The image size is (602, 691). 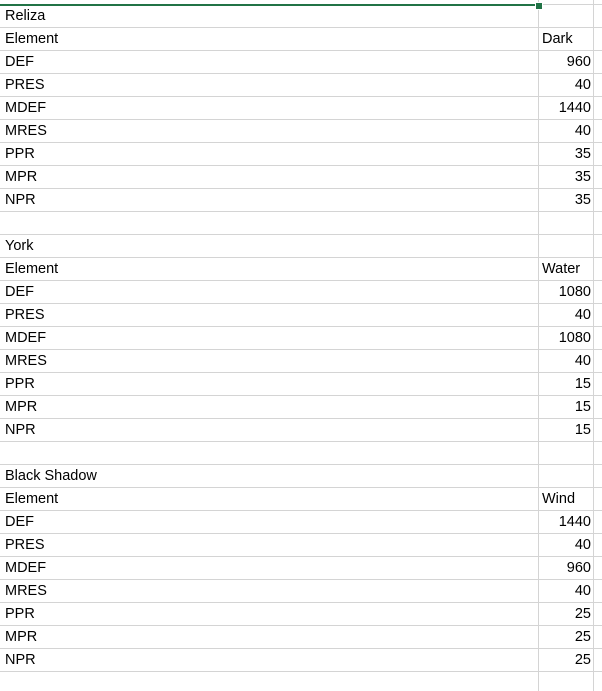 I want to click on element-type-cell: Water, so click(x=561, y=269).